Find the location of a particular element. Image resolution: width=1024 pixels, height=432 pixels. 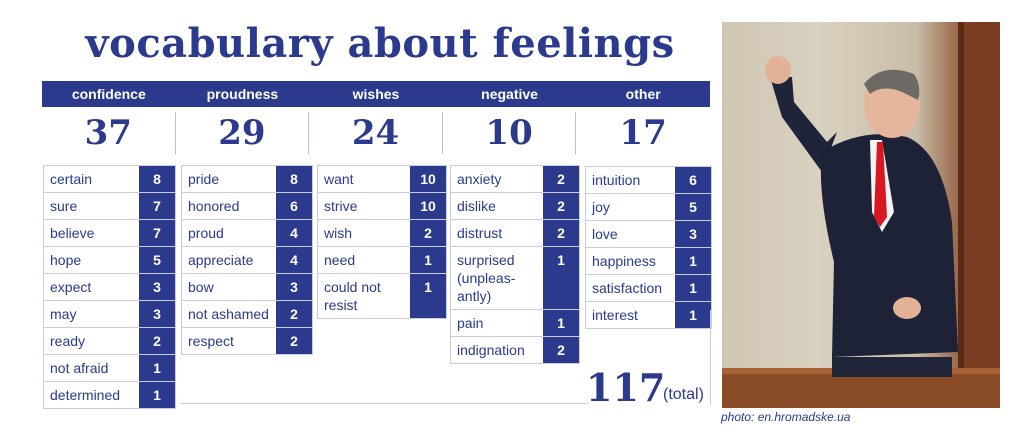

word-row: surprised (unpleas-antly) 1 is located at coordinates (515, 278).